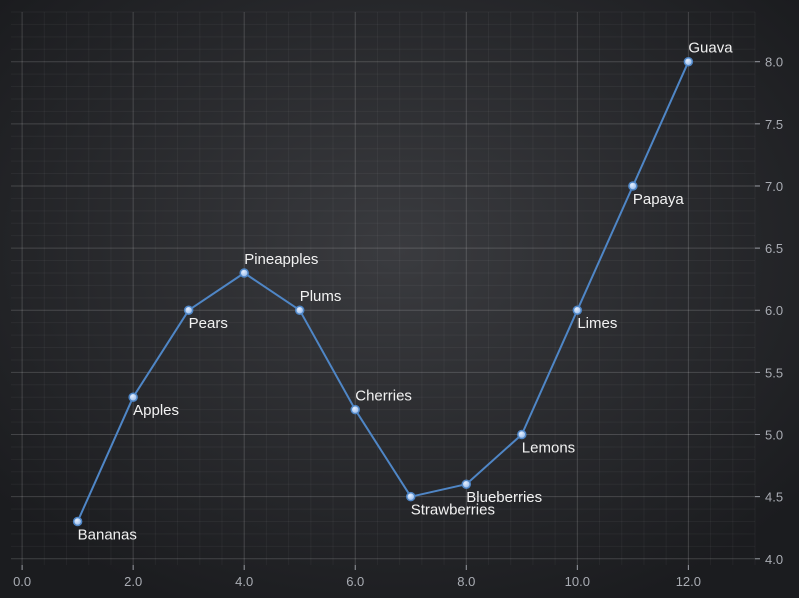 The height and width of the screenshot is (598, 799). Describe the element at coordinates (208, 323) in the screenshot. I see `data-point-label: Pears` at that location.